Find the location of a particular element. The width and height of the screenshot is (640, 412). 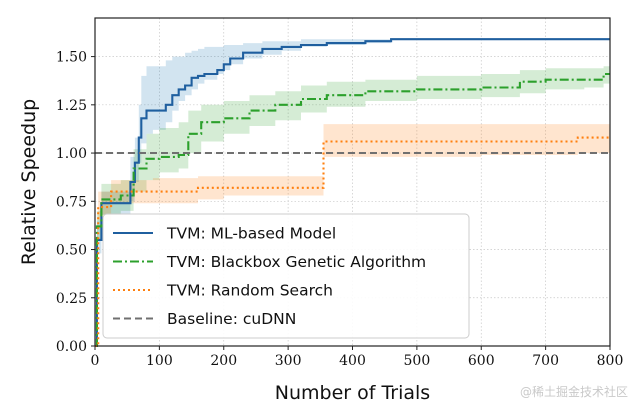

x-tick-label: 100 is located at coordinates (159, 361).